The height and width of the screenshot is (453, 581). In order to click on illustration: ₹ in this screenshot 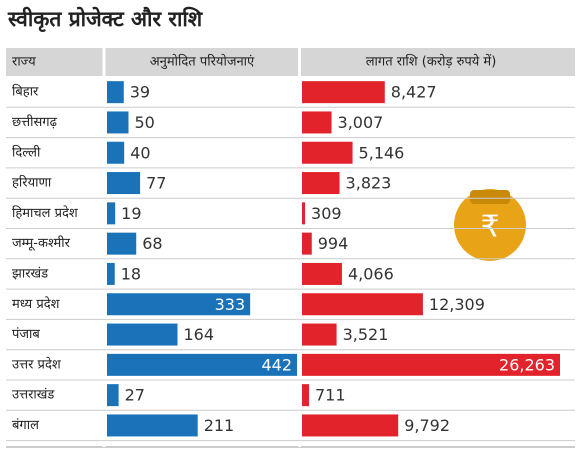, I will do `click(490, 225)`.